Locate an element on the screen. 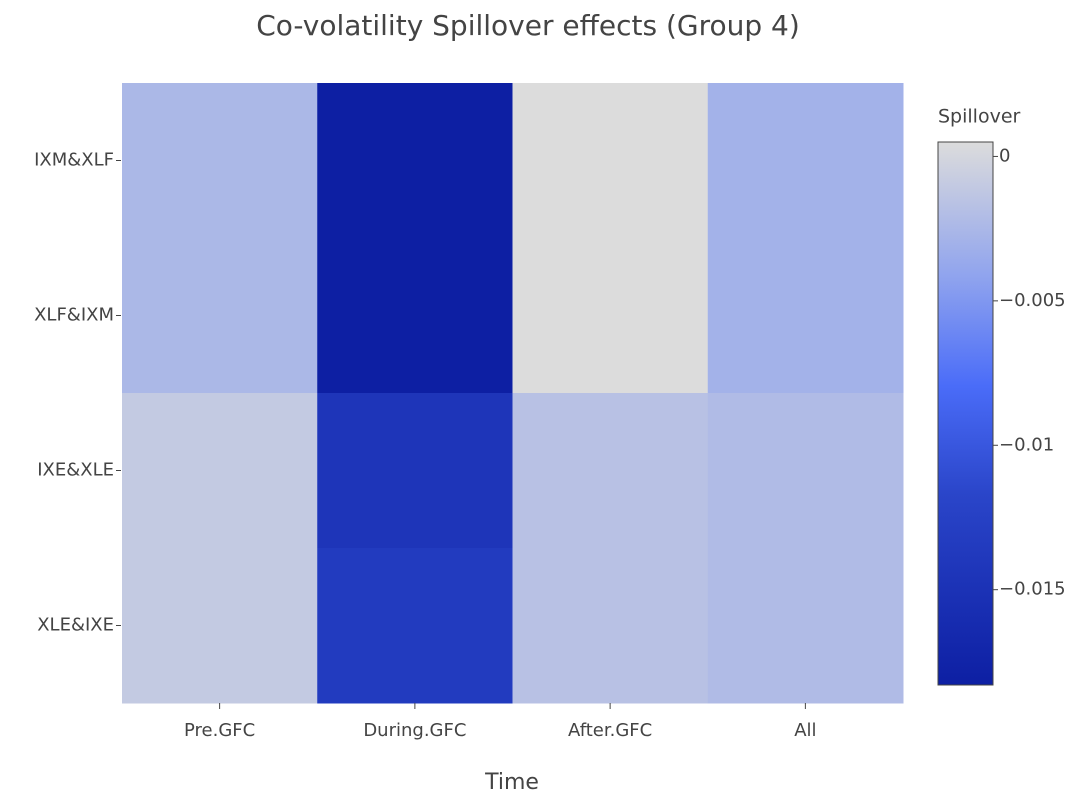  x-axis-label: Time is located at coordinates (511, 782).